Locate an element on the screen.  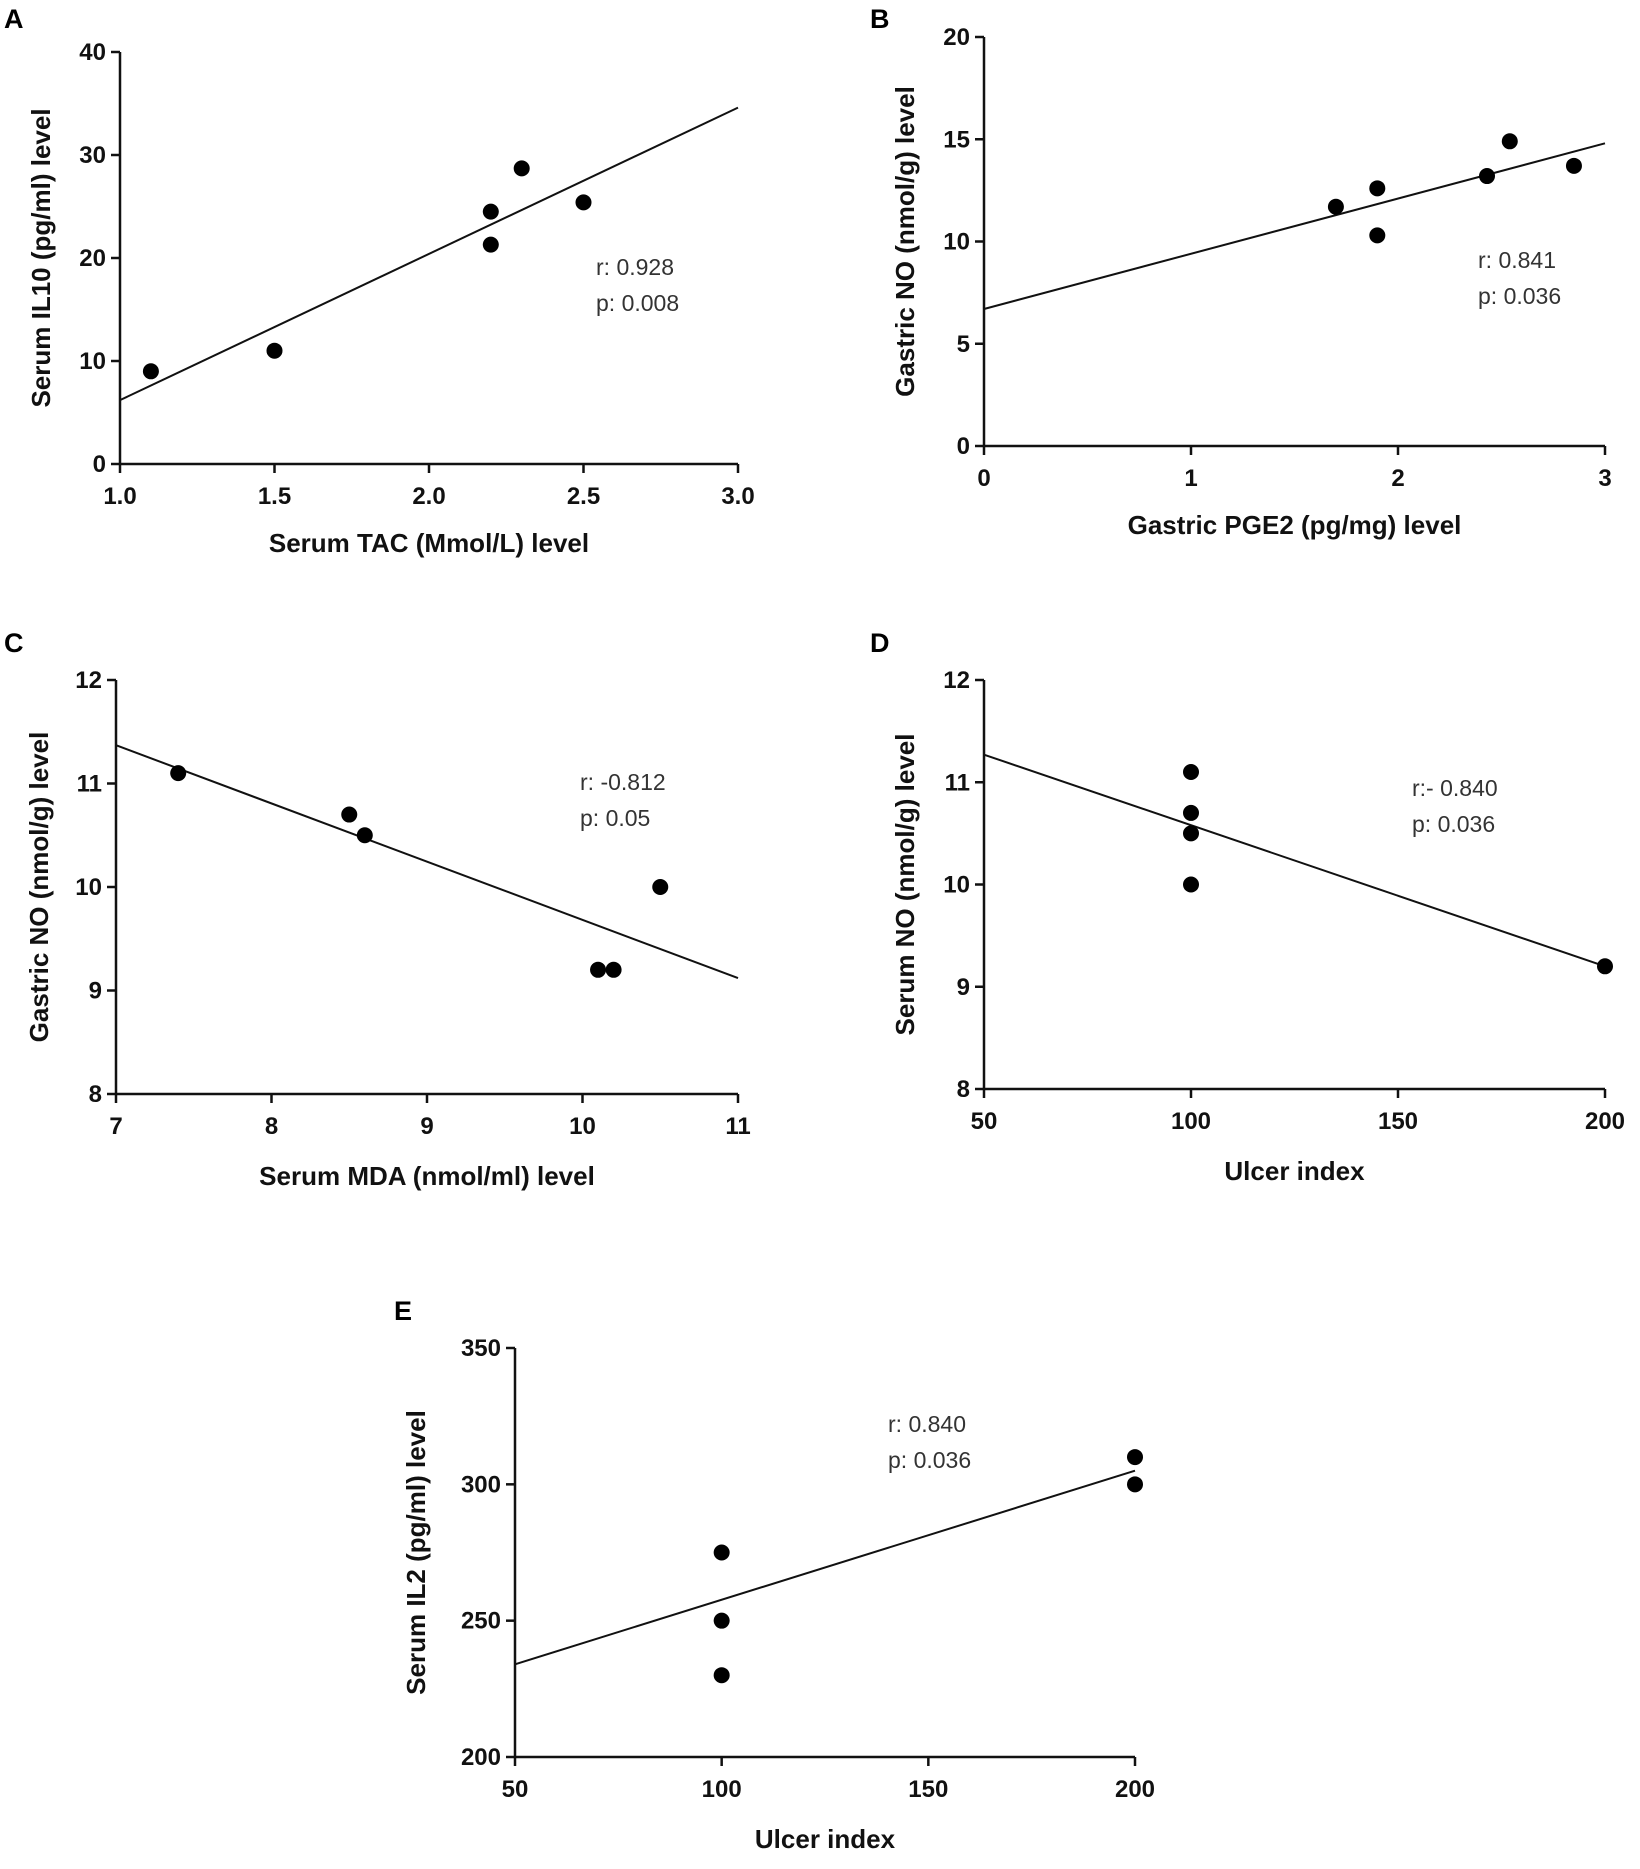
x-tick-label: 10 is located at coordinates (582, 1126).